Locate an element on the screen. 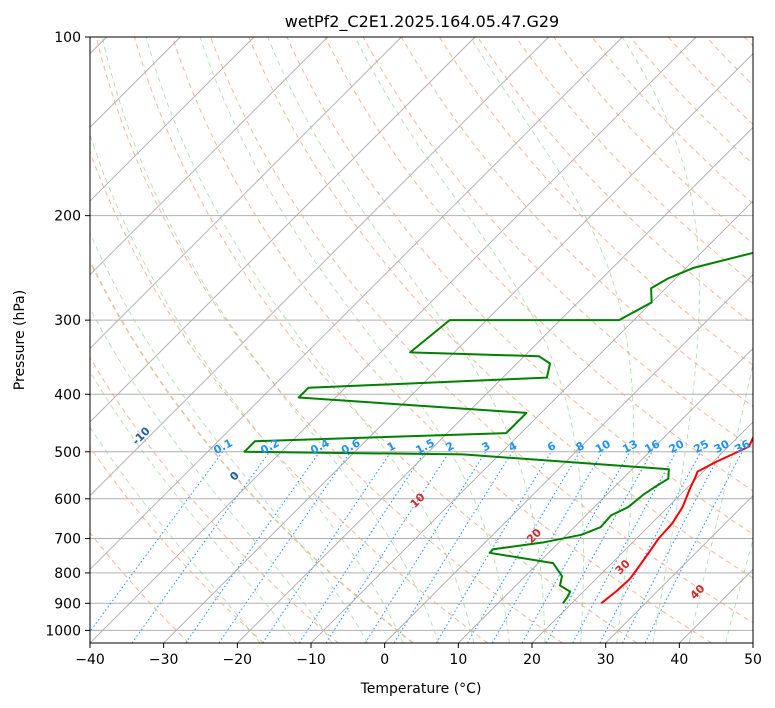 The width and height of the screenshot is (775, 708). y-tick-label: 400 is located at coordinates (67, 395).